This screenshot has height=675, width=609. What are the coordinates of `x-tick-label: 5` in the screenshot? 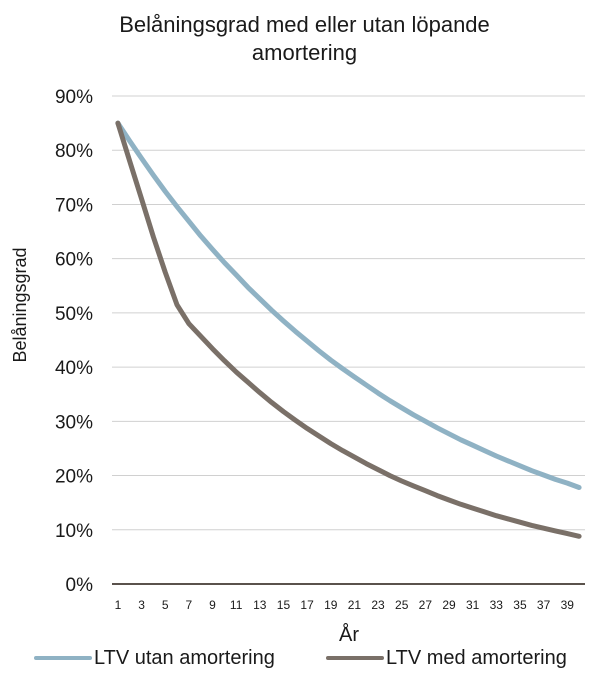 It's located at (165, 605).